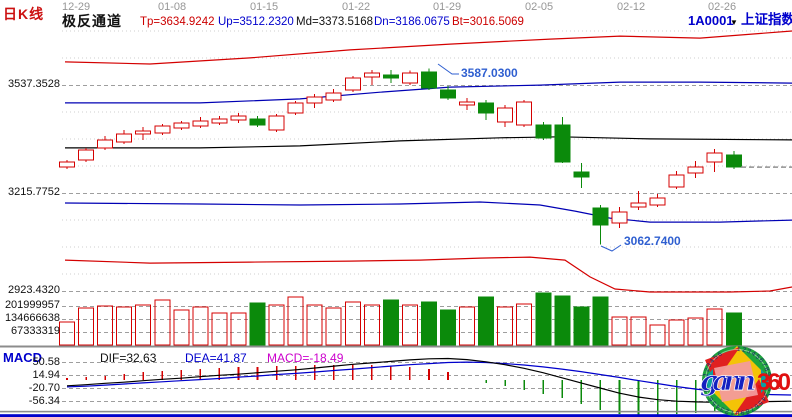 This screenshot has height=417, width=792. What do you see at coordinates (32, 318) in the screenshot?
I see `volume-axis-label: 134666638` at bounding box center [32, 318].